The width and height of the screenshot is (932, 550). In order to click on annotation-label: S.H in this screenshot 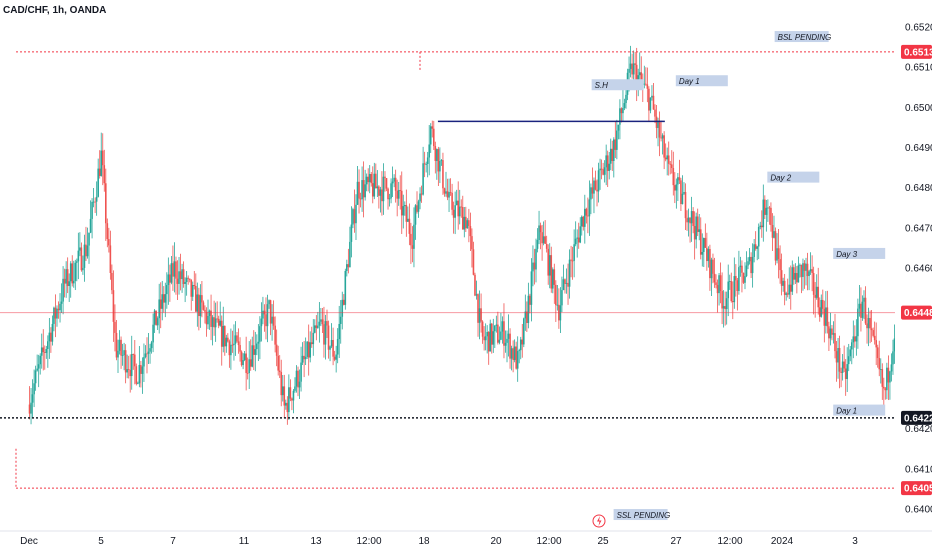, I will do `click(617, 85)`.